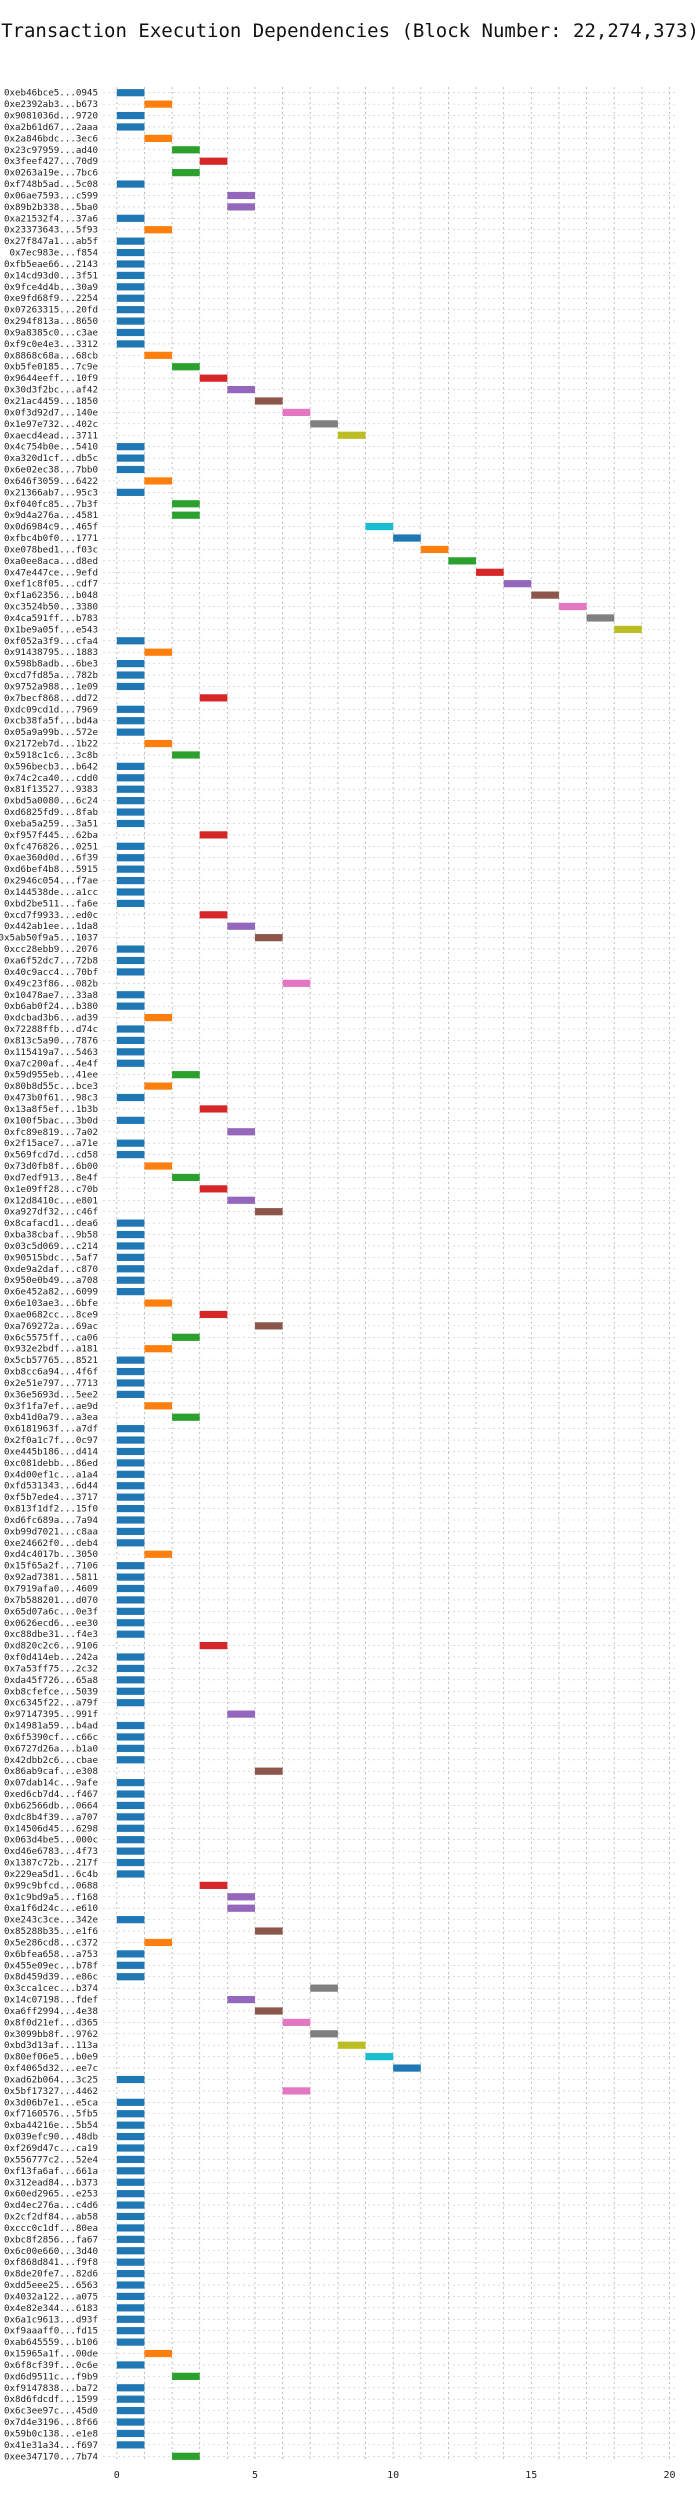 Image resolution: width=700 pixels, height=2496 pixels. What do you see at coordinates (51, 2000) in the screenshot?
I see `y-tick-label: 0x14c07198...fdef` at bounding box center [51, 2000].